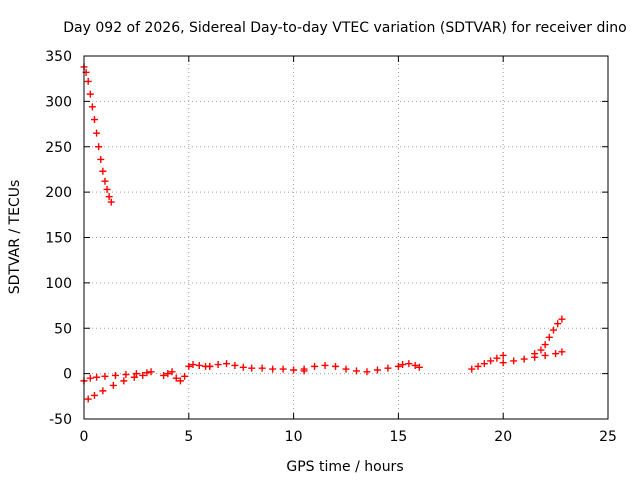  Describe the element at coordinates (60, 420) in the screenshot. I see `y-tick-label: -50` at that location.